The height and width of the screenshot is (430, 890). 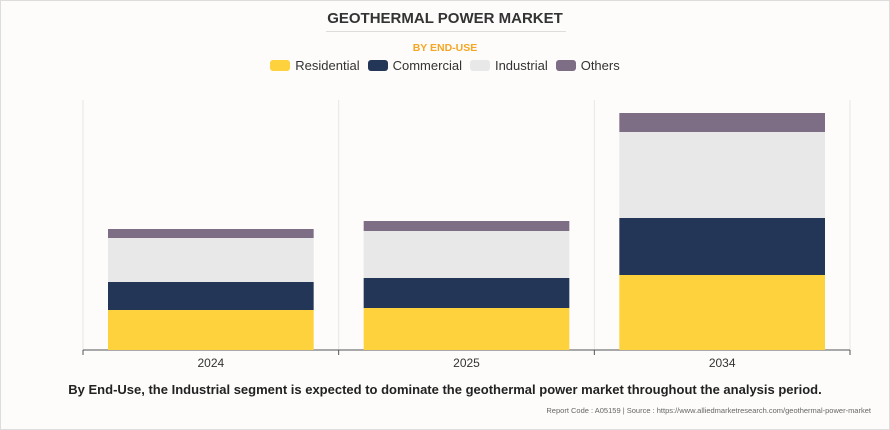 I want to click on bar-commercial-2024, so click(x=211, y=296).